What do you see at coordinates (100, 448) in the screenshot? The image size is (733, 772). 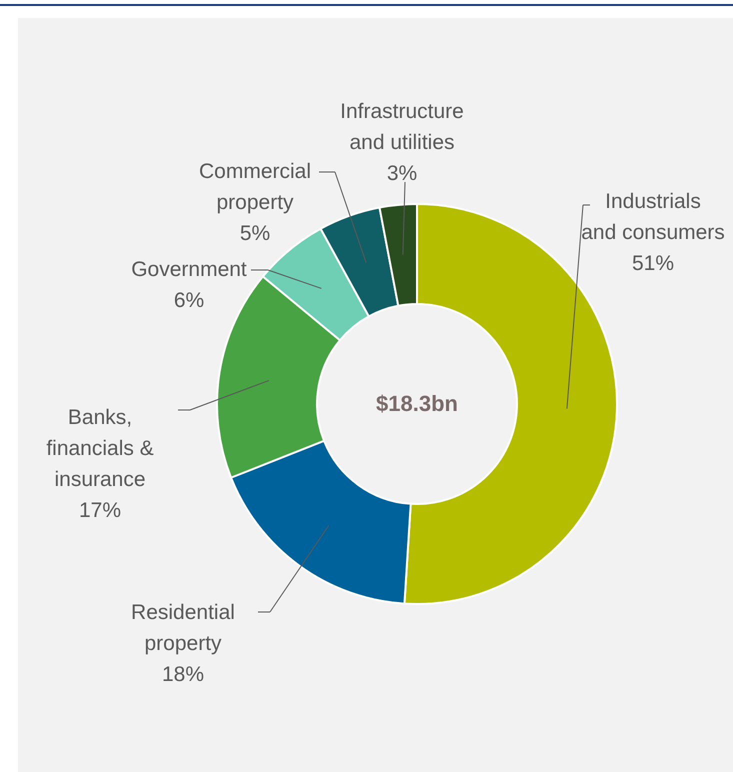 I see `slice-label: Banks, financials & insurance` at bounding box center [100, 448].